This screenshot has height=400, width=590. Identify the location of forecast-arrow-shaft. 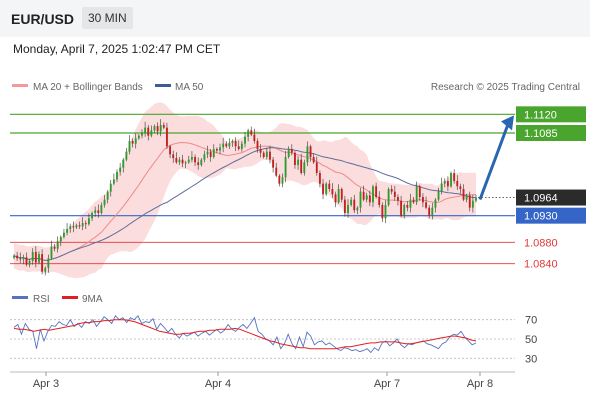
(494, 162).